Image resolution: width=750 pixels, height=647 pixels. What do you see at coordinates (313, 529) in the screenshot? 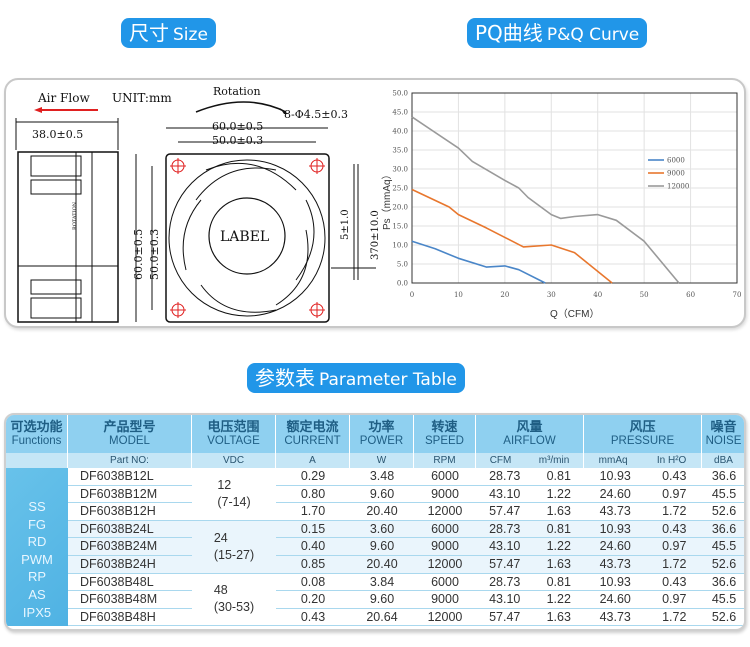
I see `current-cell: 0.15` at bounding box center [313, 529].